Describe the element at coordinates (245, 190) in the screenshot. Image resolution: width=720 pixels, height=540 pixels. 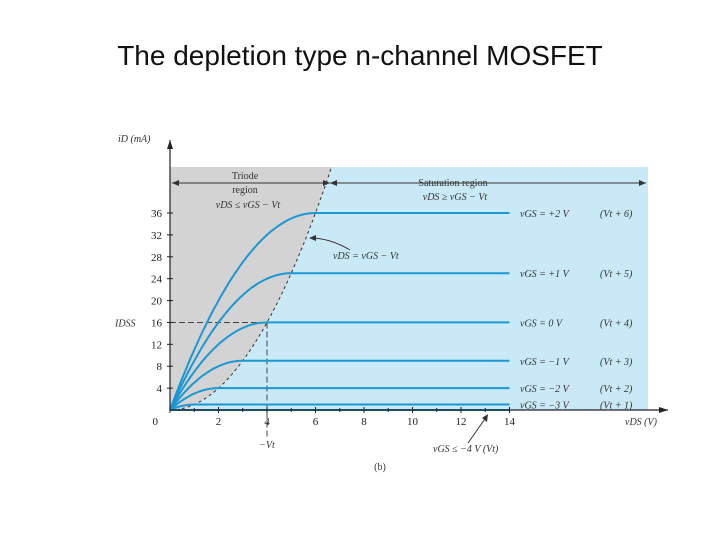
I see `triode-label-2: region` at that location.